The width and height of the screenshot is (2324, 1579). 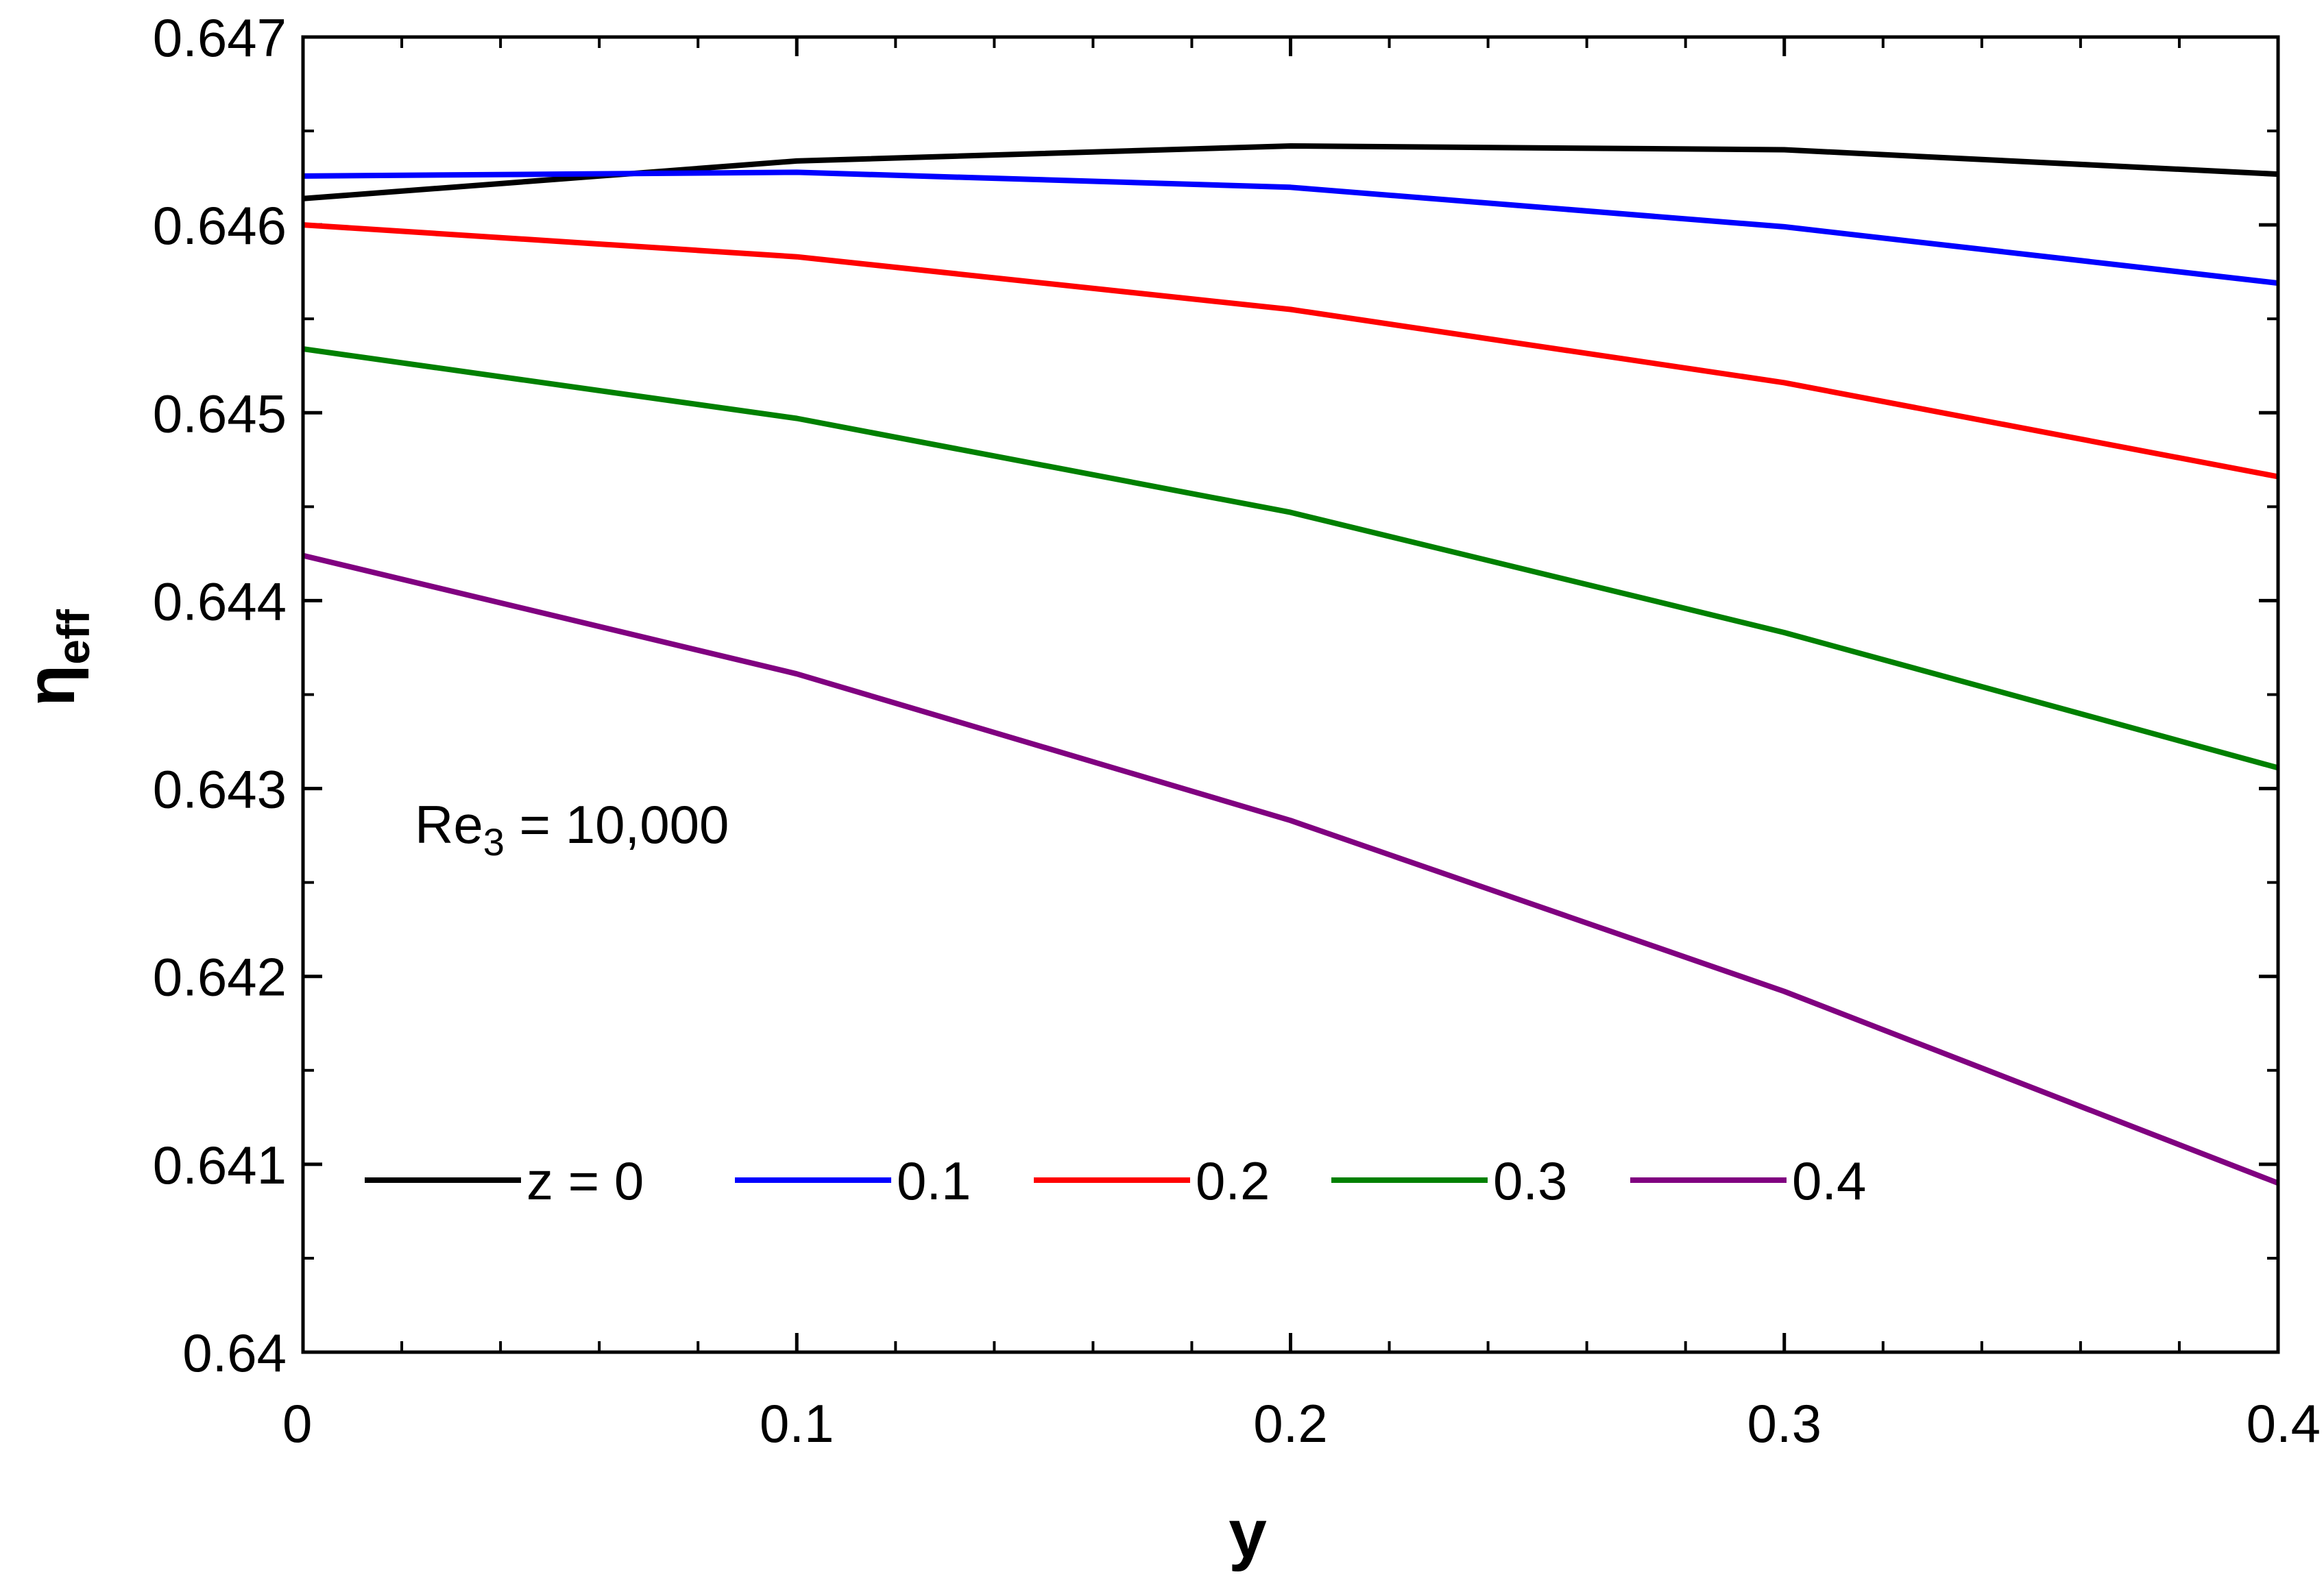 What do you see at coordinates (797, 1423) in the screenshot?
I see `x-tick-label: 0.1` at bounding box center [797, 1423].